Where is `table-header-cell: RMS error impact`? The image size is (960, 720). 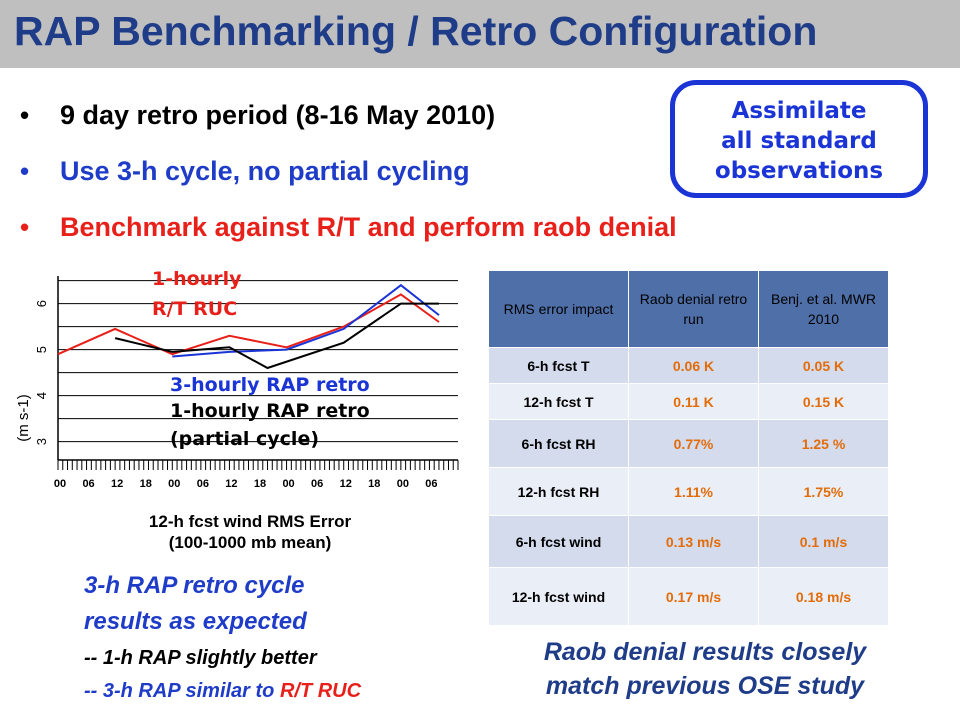
table-header-cell: RMS error impact is located at coordinates (558, 309).